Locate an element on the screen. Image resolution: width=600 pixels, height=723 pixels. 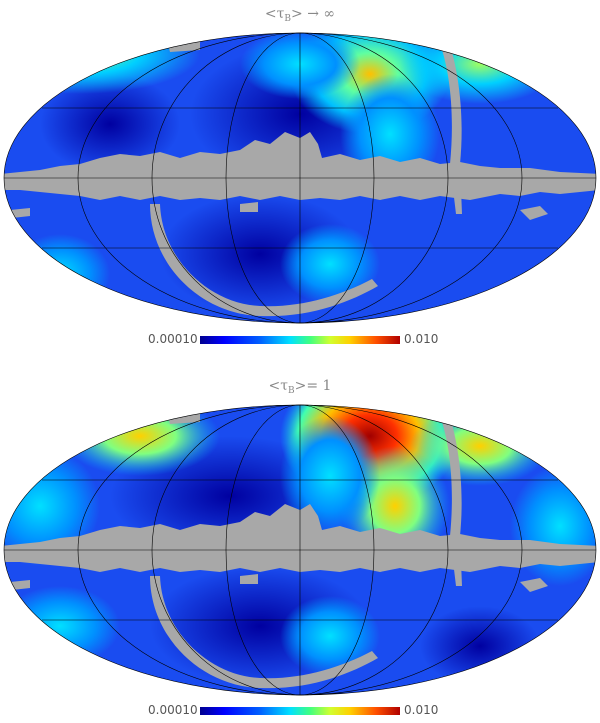
colorbar-bottom: 0.00010 0.010 is located at coordinates (300, 712).